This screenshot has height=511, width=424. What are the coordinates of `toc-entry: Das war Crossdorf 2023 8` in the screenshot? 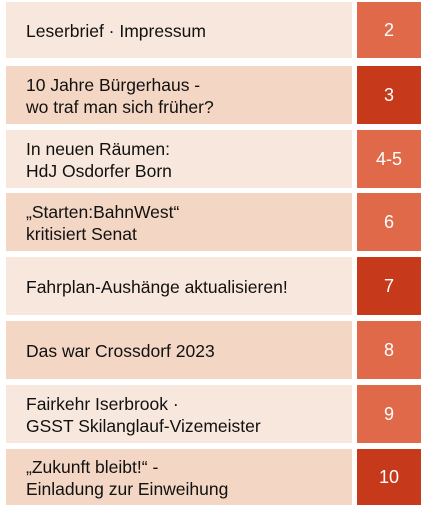 It's located at (213, 350).